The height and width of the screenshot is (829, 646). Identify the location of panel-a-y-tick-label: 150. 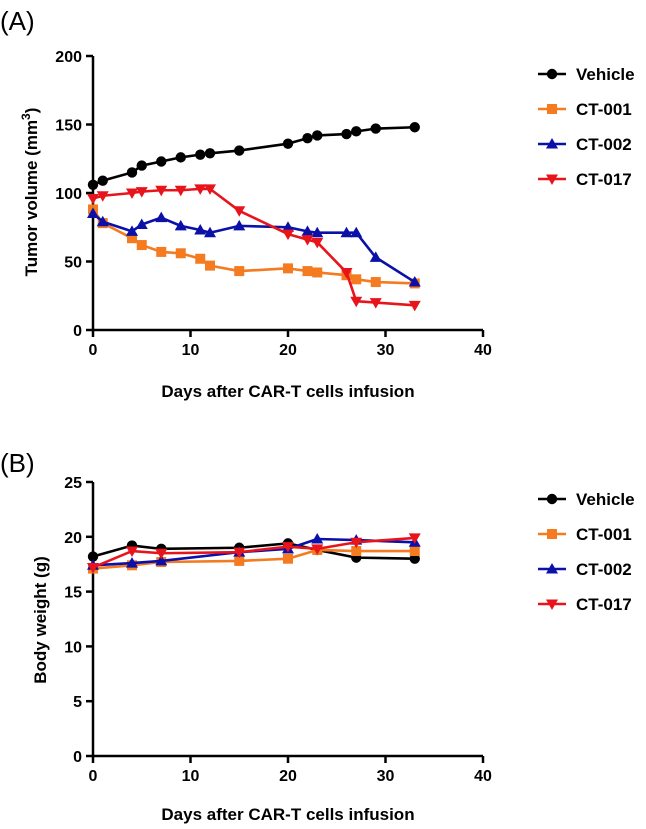
(68, 126).